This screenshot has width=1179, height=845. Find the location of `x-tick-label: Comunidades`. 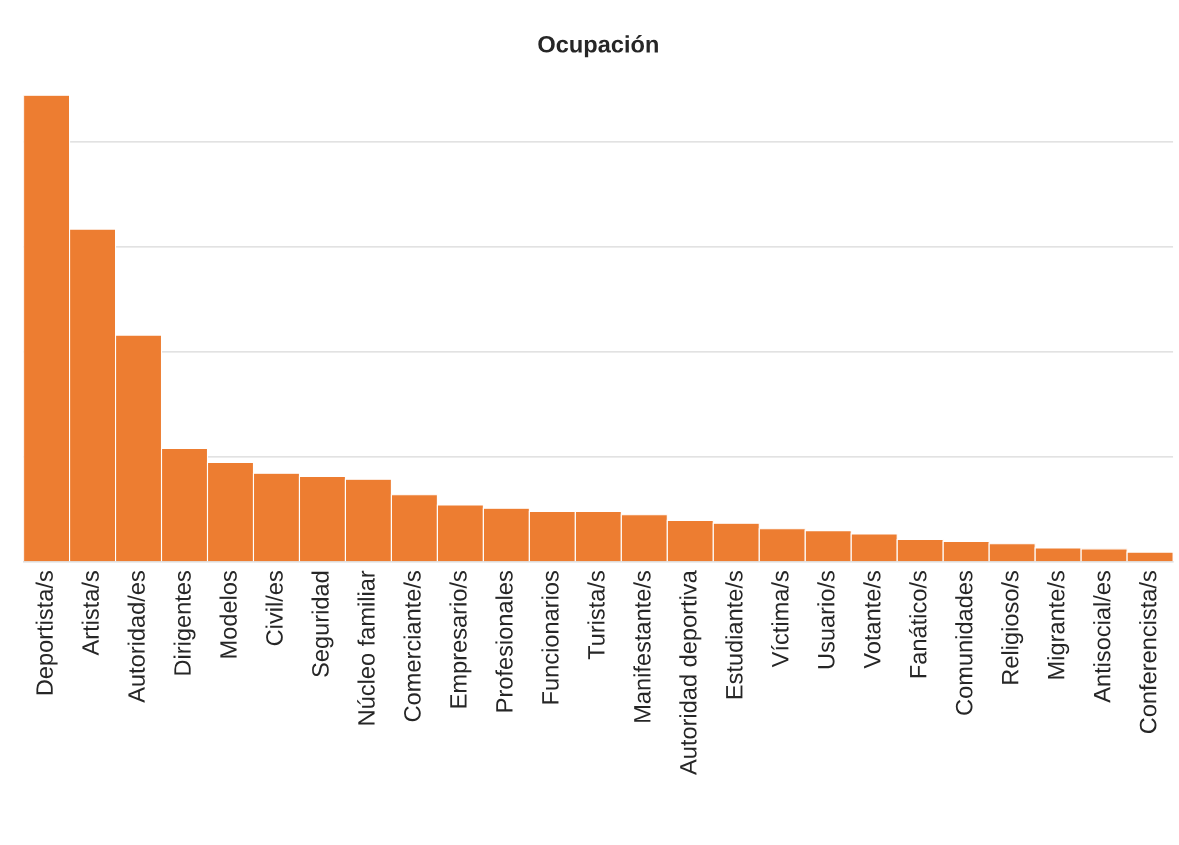

x-tick-label: Comunidades is located at coordinates (964, 643).